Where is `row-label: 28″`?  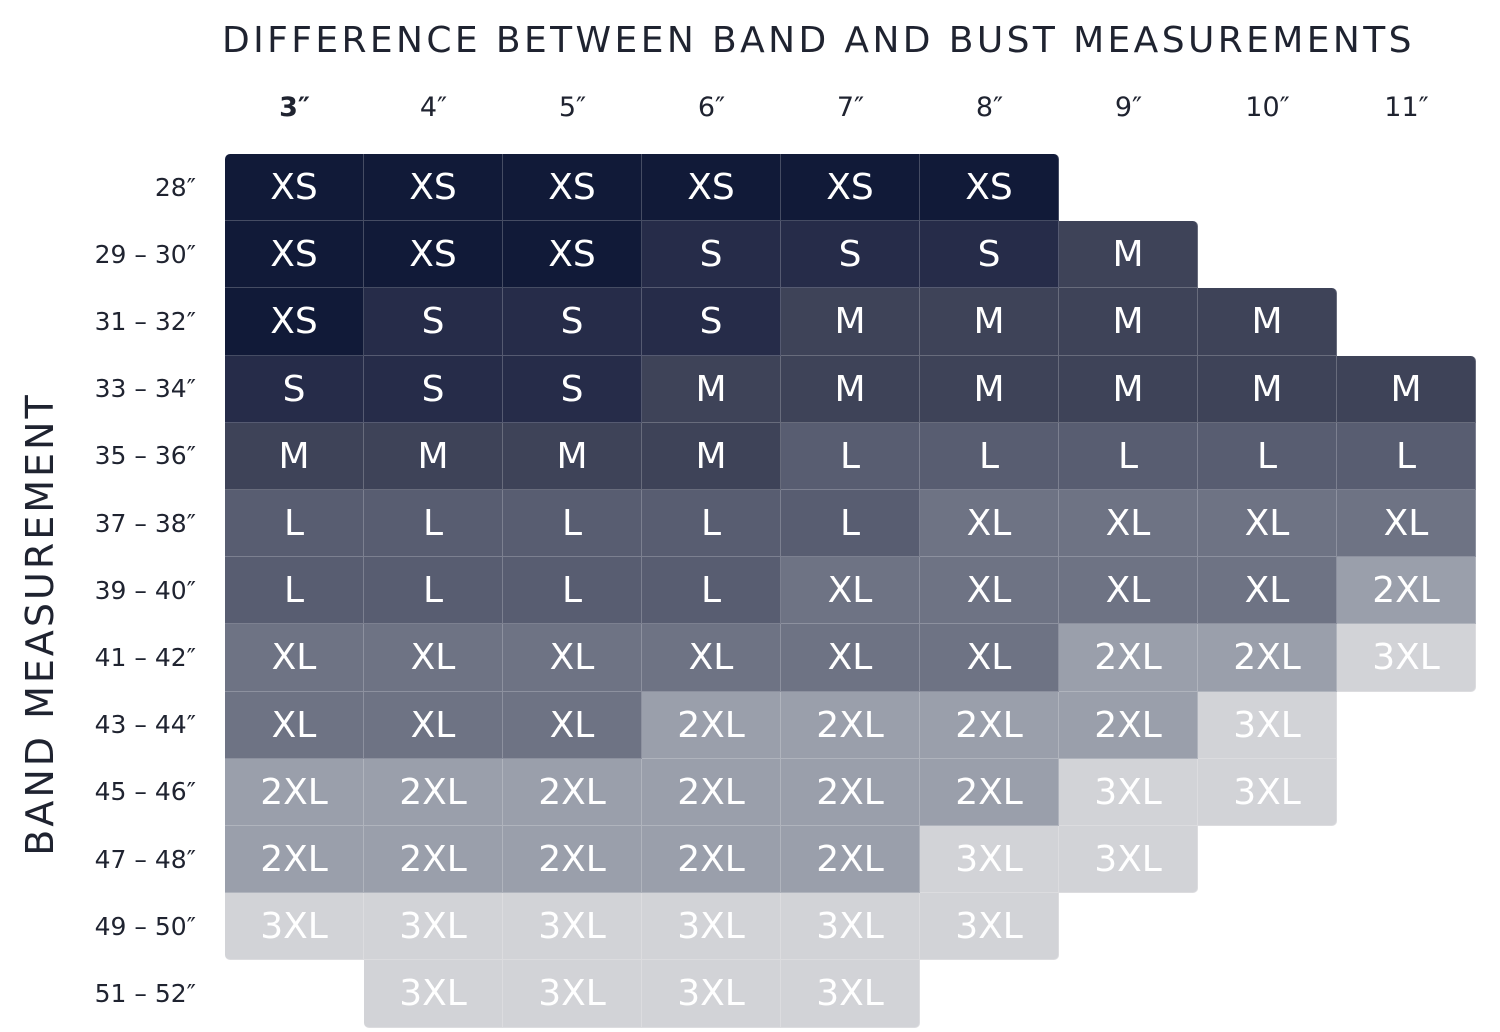 row-label: 28″ is located at coordinates (175, 187).